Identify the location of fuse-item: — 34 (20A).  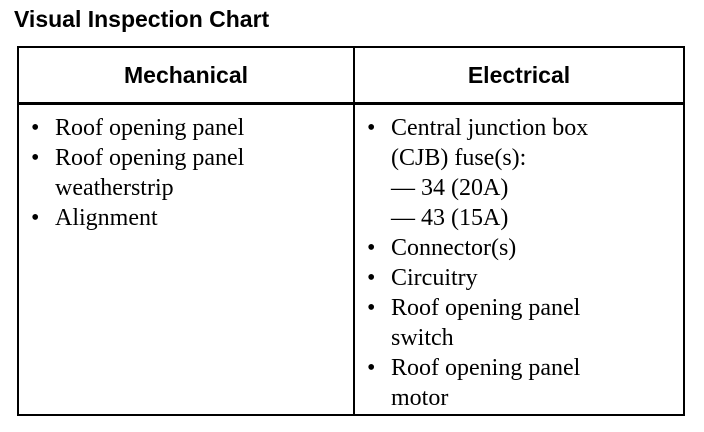
(450, 188).